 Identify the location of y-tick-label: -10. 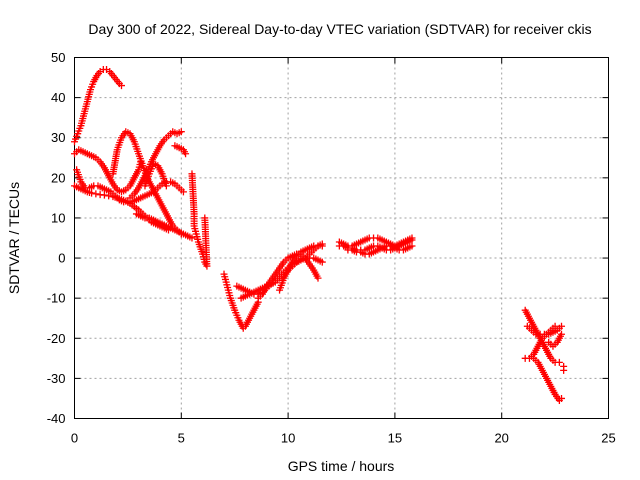
(56, 298).